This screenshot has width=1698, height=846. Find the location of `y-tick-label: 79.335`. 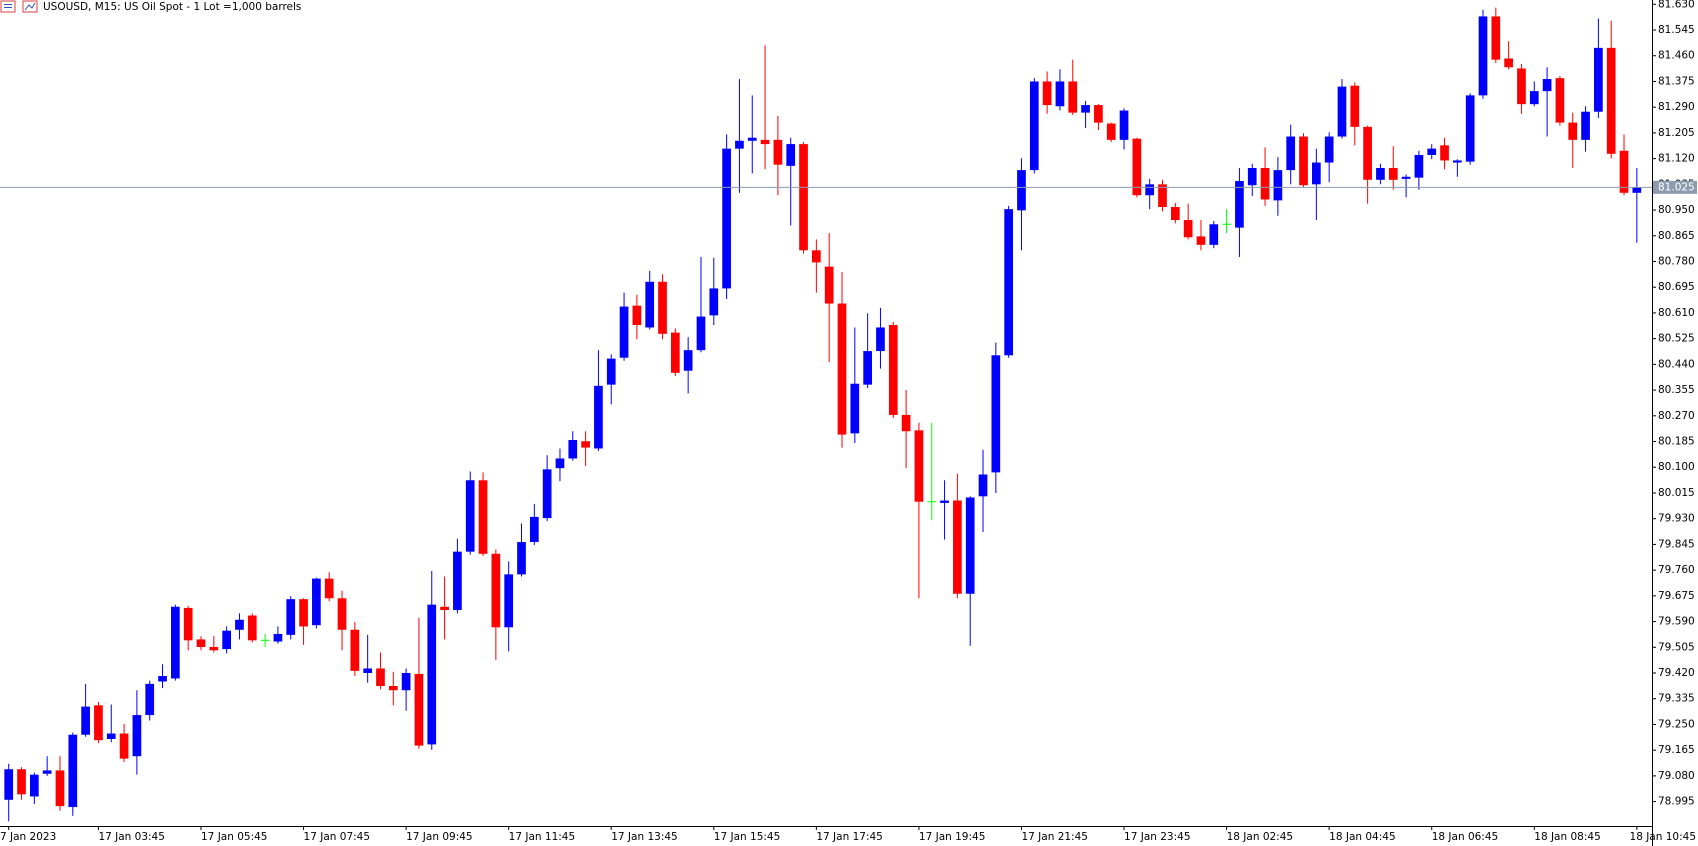

y-tick-label: 79.335 is located at coordinates (1676, 699).